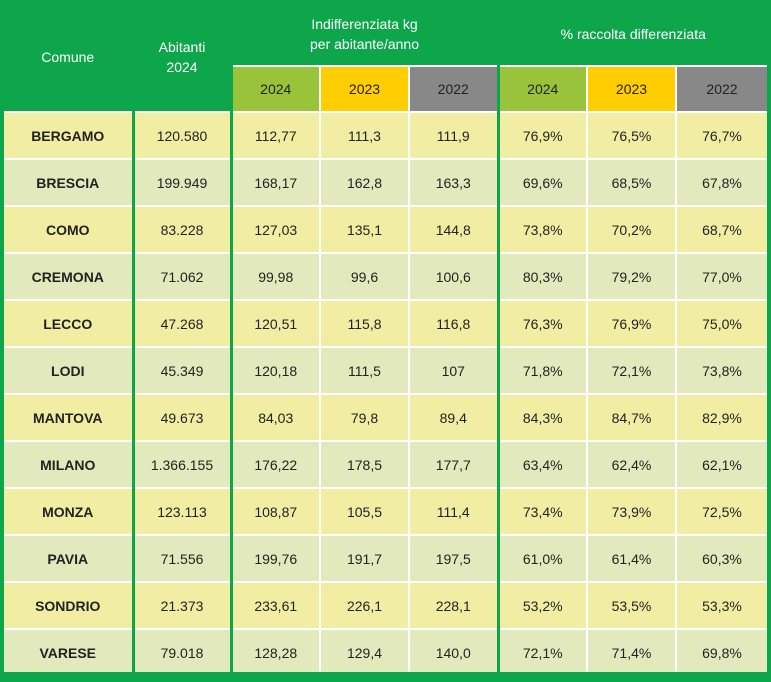  What do you see at coordinates (541, 605) in the screenshot?
I see `cell-rd-2024: 53,2%` at bounding box center [541, 605].